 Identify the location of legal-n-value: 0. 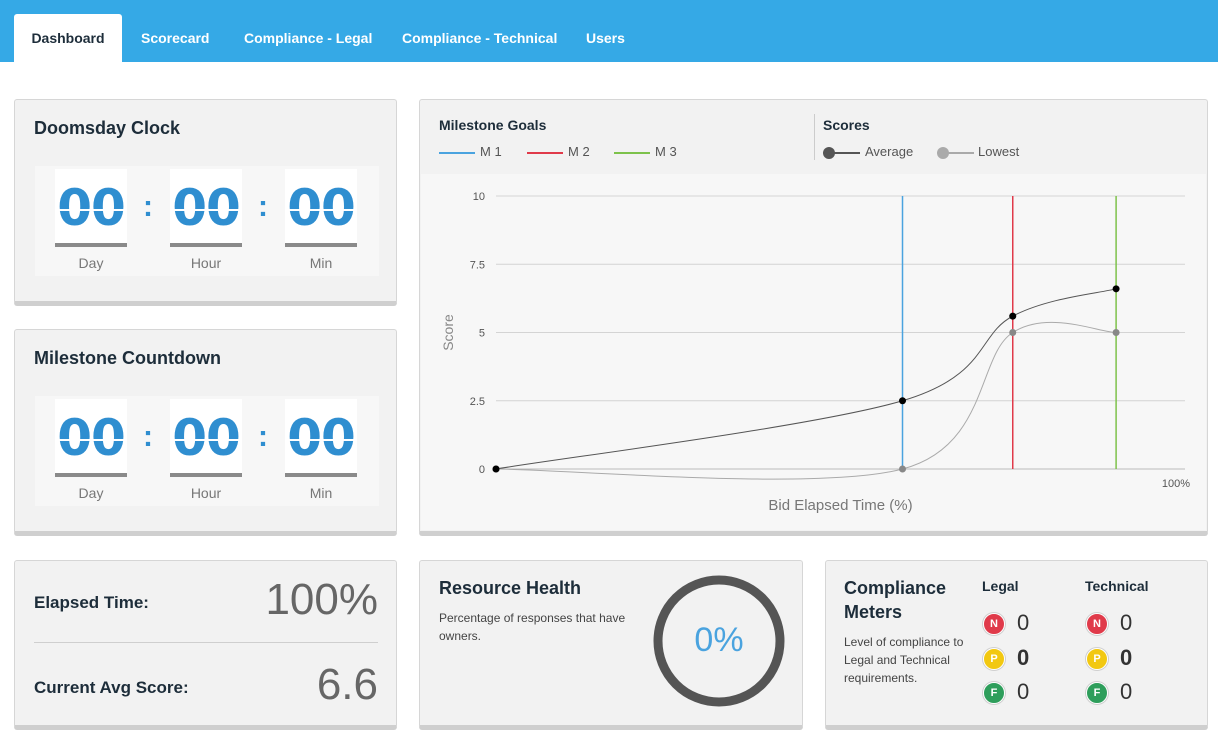
(1023, 622).